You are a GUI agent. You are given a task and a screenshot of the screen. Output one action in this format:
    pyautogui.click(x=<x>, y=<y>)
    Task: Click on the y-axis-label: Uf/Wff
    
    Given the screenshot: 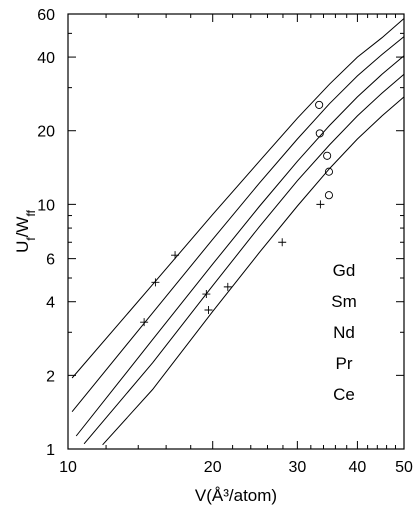 What is the action you would take?
    pyautogui.click(x=25, y=231)
    